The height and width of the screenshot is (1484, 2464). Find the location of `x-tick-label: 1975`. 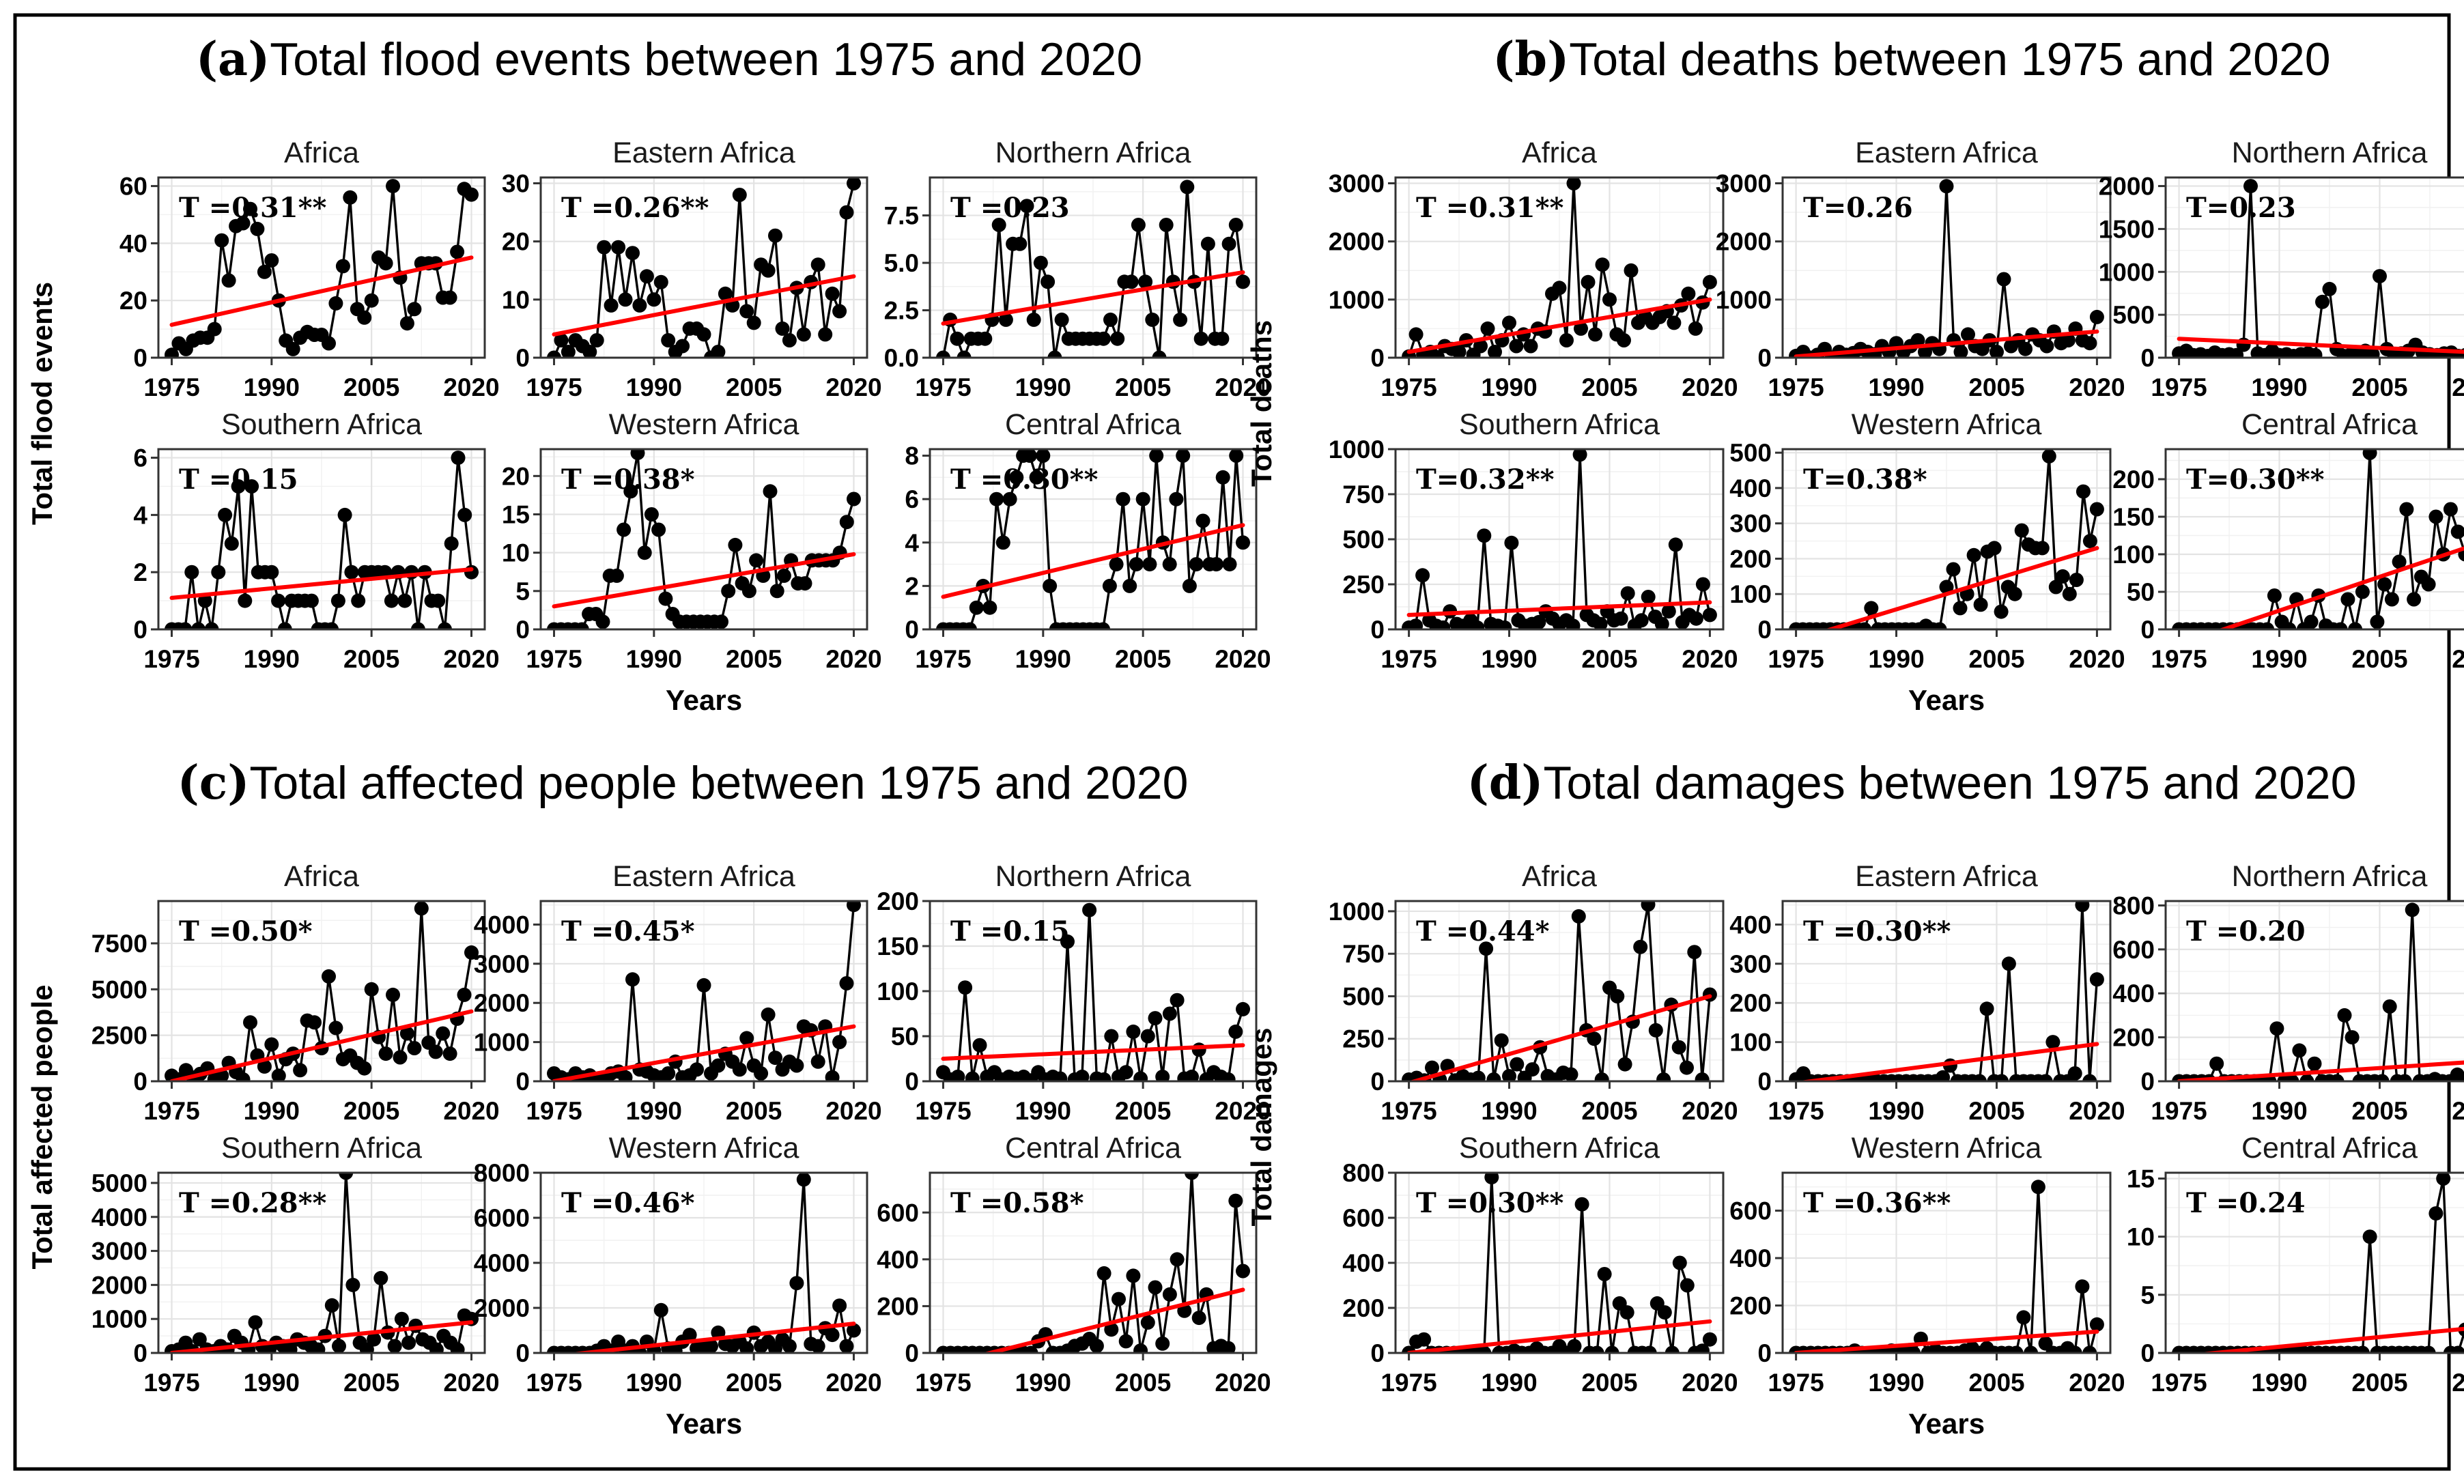

x-tick-label: 1975 is located at coordinates (1408, 387).